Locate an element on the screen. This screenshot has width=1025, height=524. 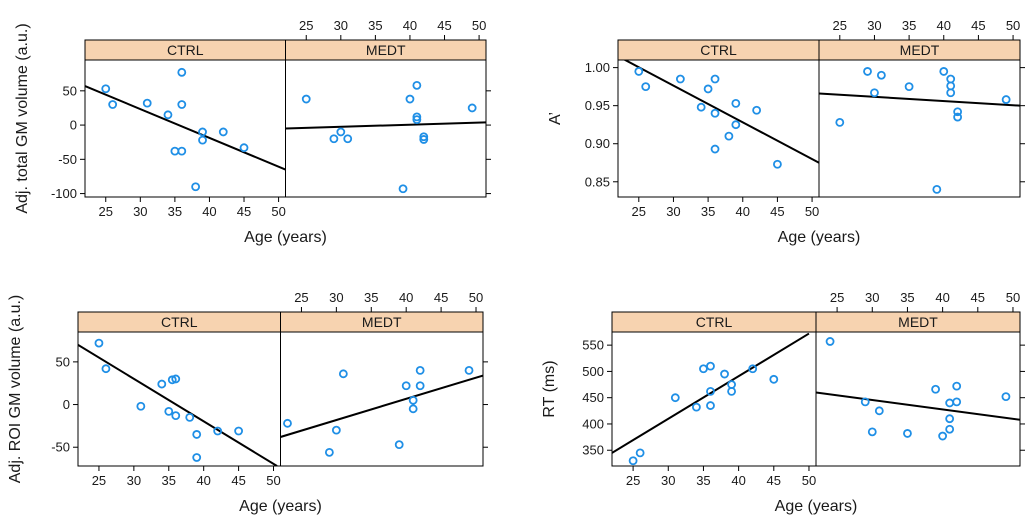
y-tick-label: 400 is located at coordinates (593, 423).